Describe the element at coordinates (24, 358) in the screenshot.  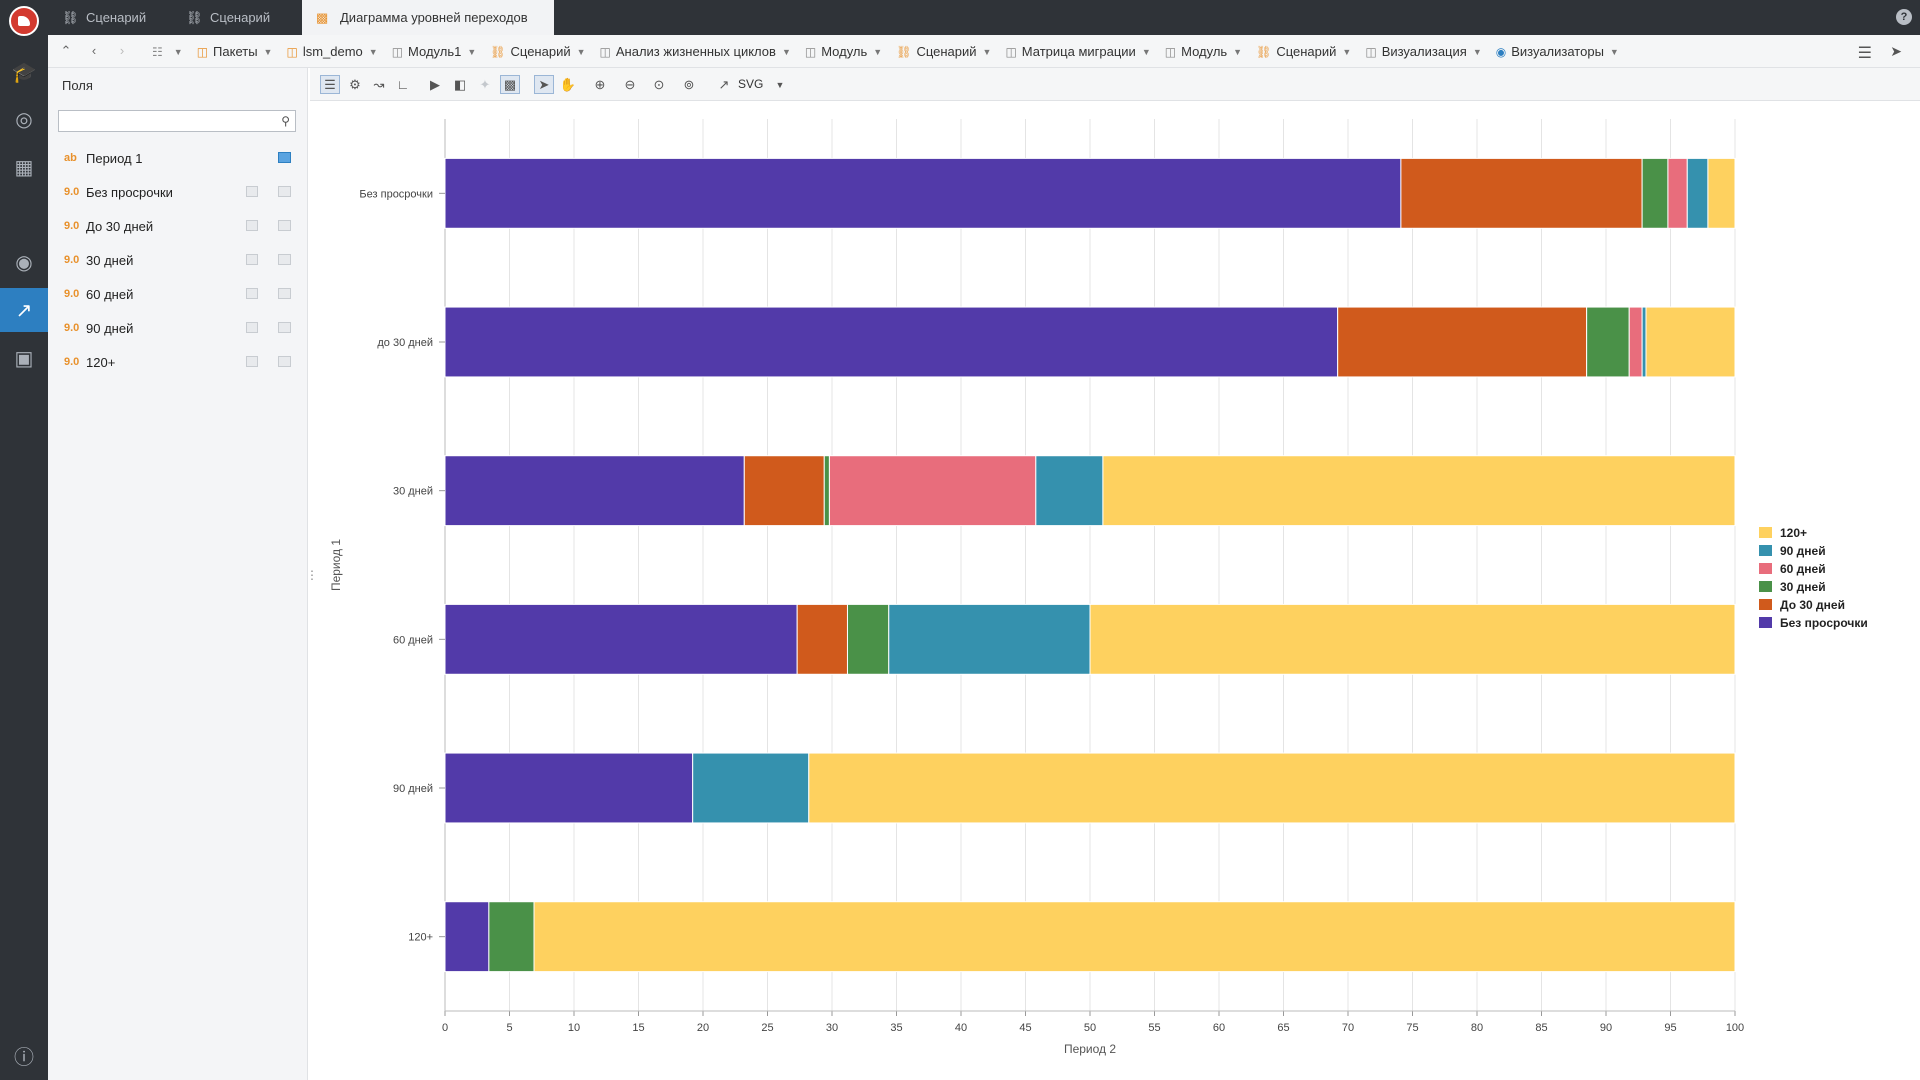
I see `report-icon: ▣` at that location.